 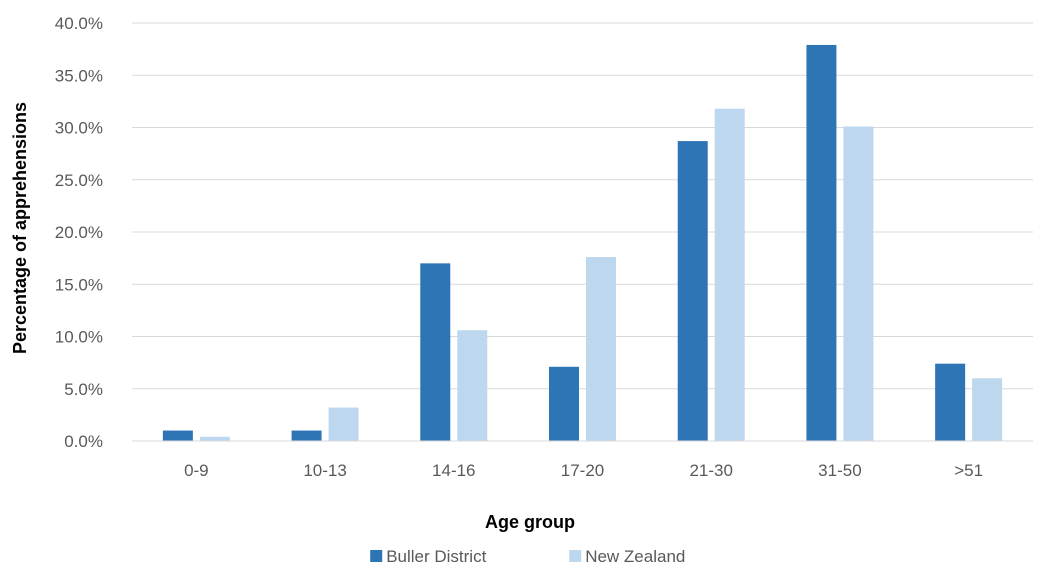 I want to click on y-tick-label: 10.0%, so click(x=79, y=337).